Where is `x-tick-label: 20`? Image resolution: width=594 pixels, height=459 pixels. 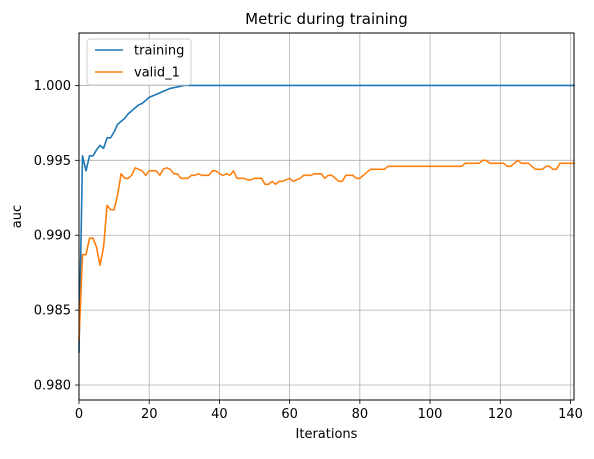
x-tick-label: 20 is located at coordinates (149, 414).